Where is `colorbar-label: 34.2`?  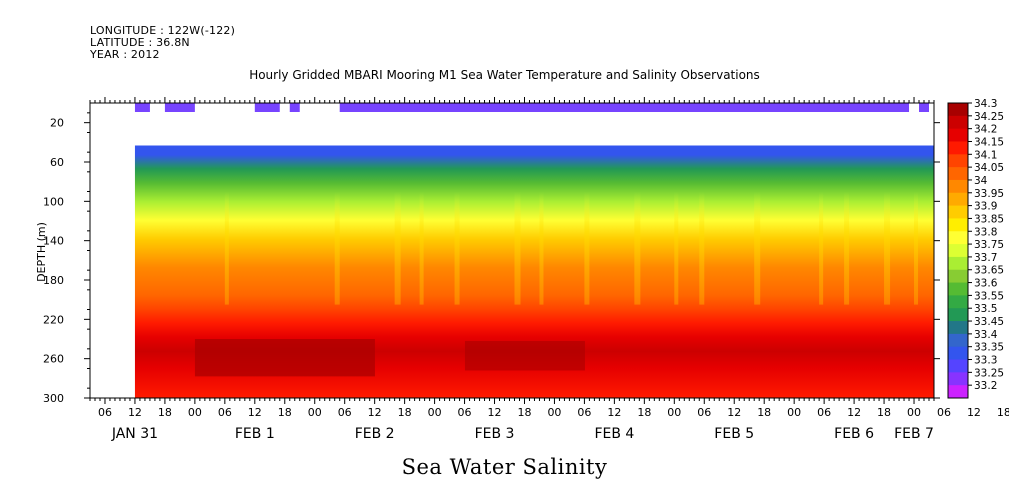 colorbar-label: 34.2 is located at coordinates (985, 130).